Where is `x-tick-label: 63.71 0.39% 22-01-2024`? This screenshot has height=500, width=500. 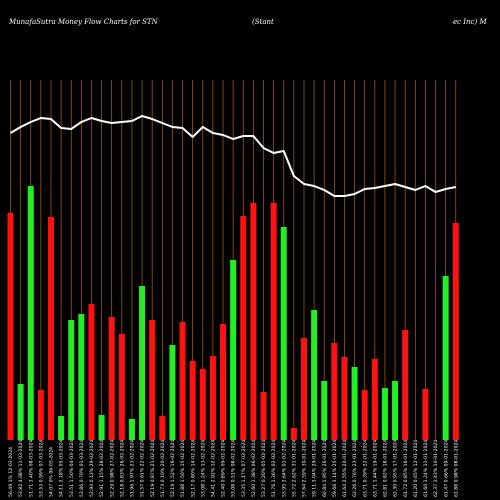
x-tick-label: 63.71 0.39% 22-01-2024 is located at coordinates (365, 468).